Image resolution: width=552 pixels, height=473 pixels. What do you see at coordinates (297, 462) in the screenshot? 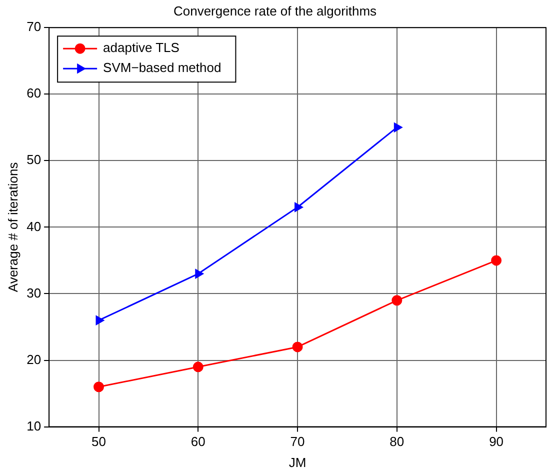
I see `x-axis-title: JM` at bounding box center [297, 462].